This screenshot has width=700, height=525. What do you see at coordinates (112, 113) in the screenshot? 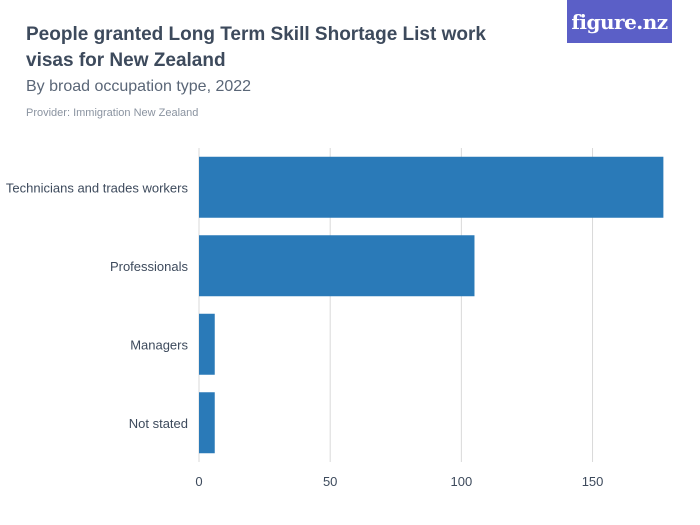
I see `data-provider: Provider: Immigration New Zealand` at bounding box center [112, 113].